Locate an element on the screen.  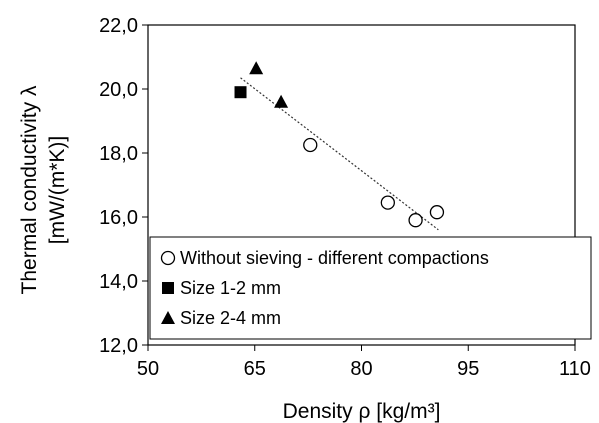
y-axis-title-line2: [mW/(m*K)] is located at coordinates (57, 190).